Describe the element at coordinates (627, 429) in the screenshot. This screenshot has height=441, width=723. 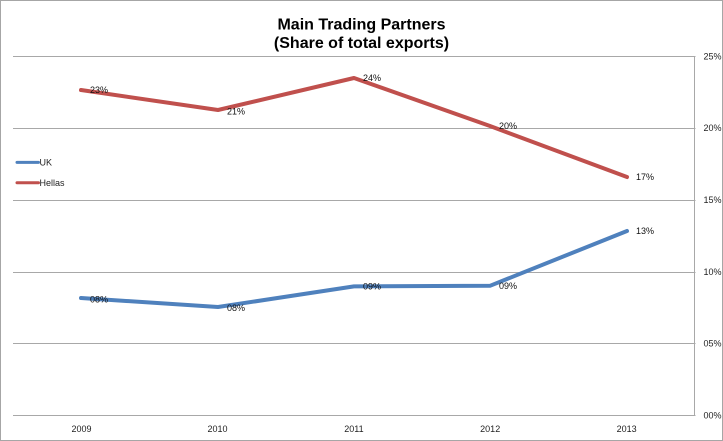
I see `svg-text: 2013` at that location.